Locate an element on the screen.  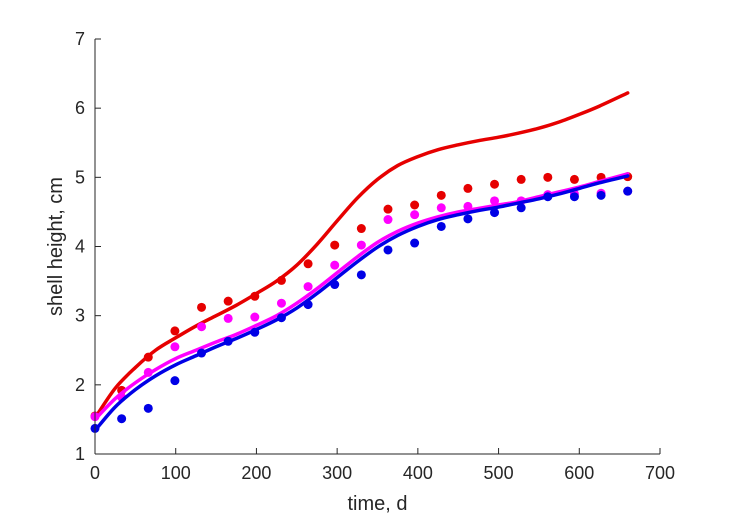
y-tick-label: 2 is located at coordinates (80, 385).